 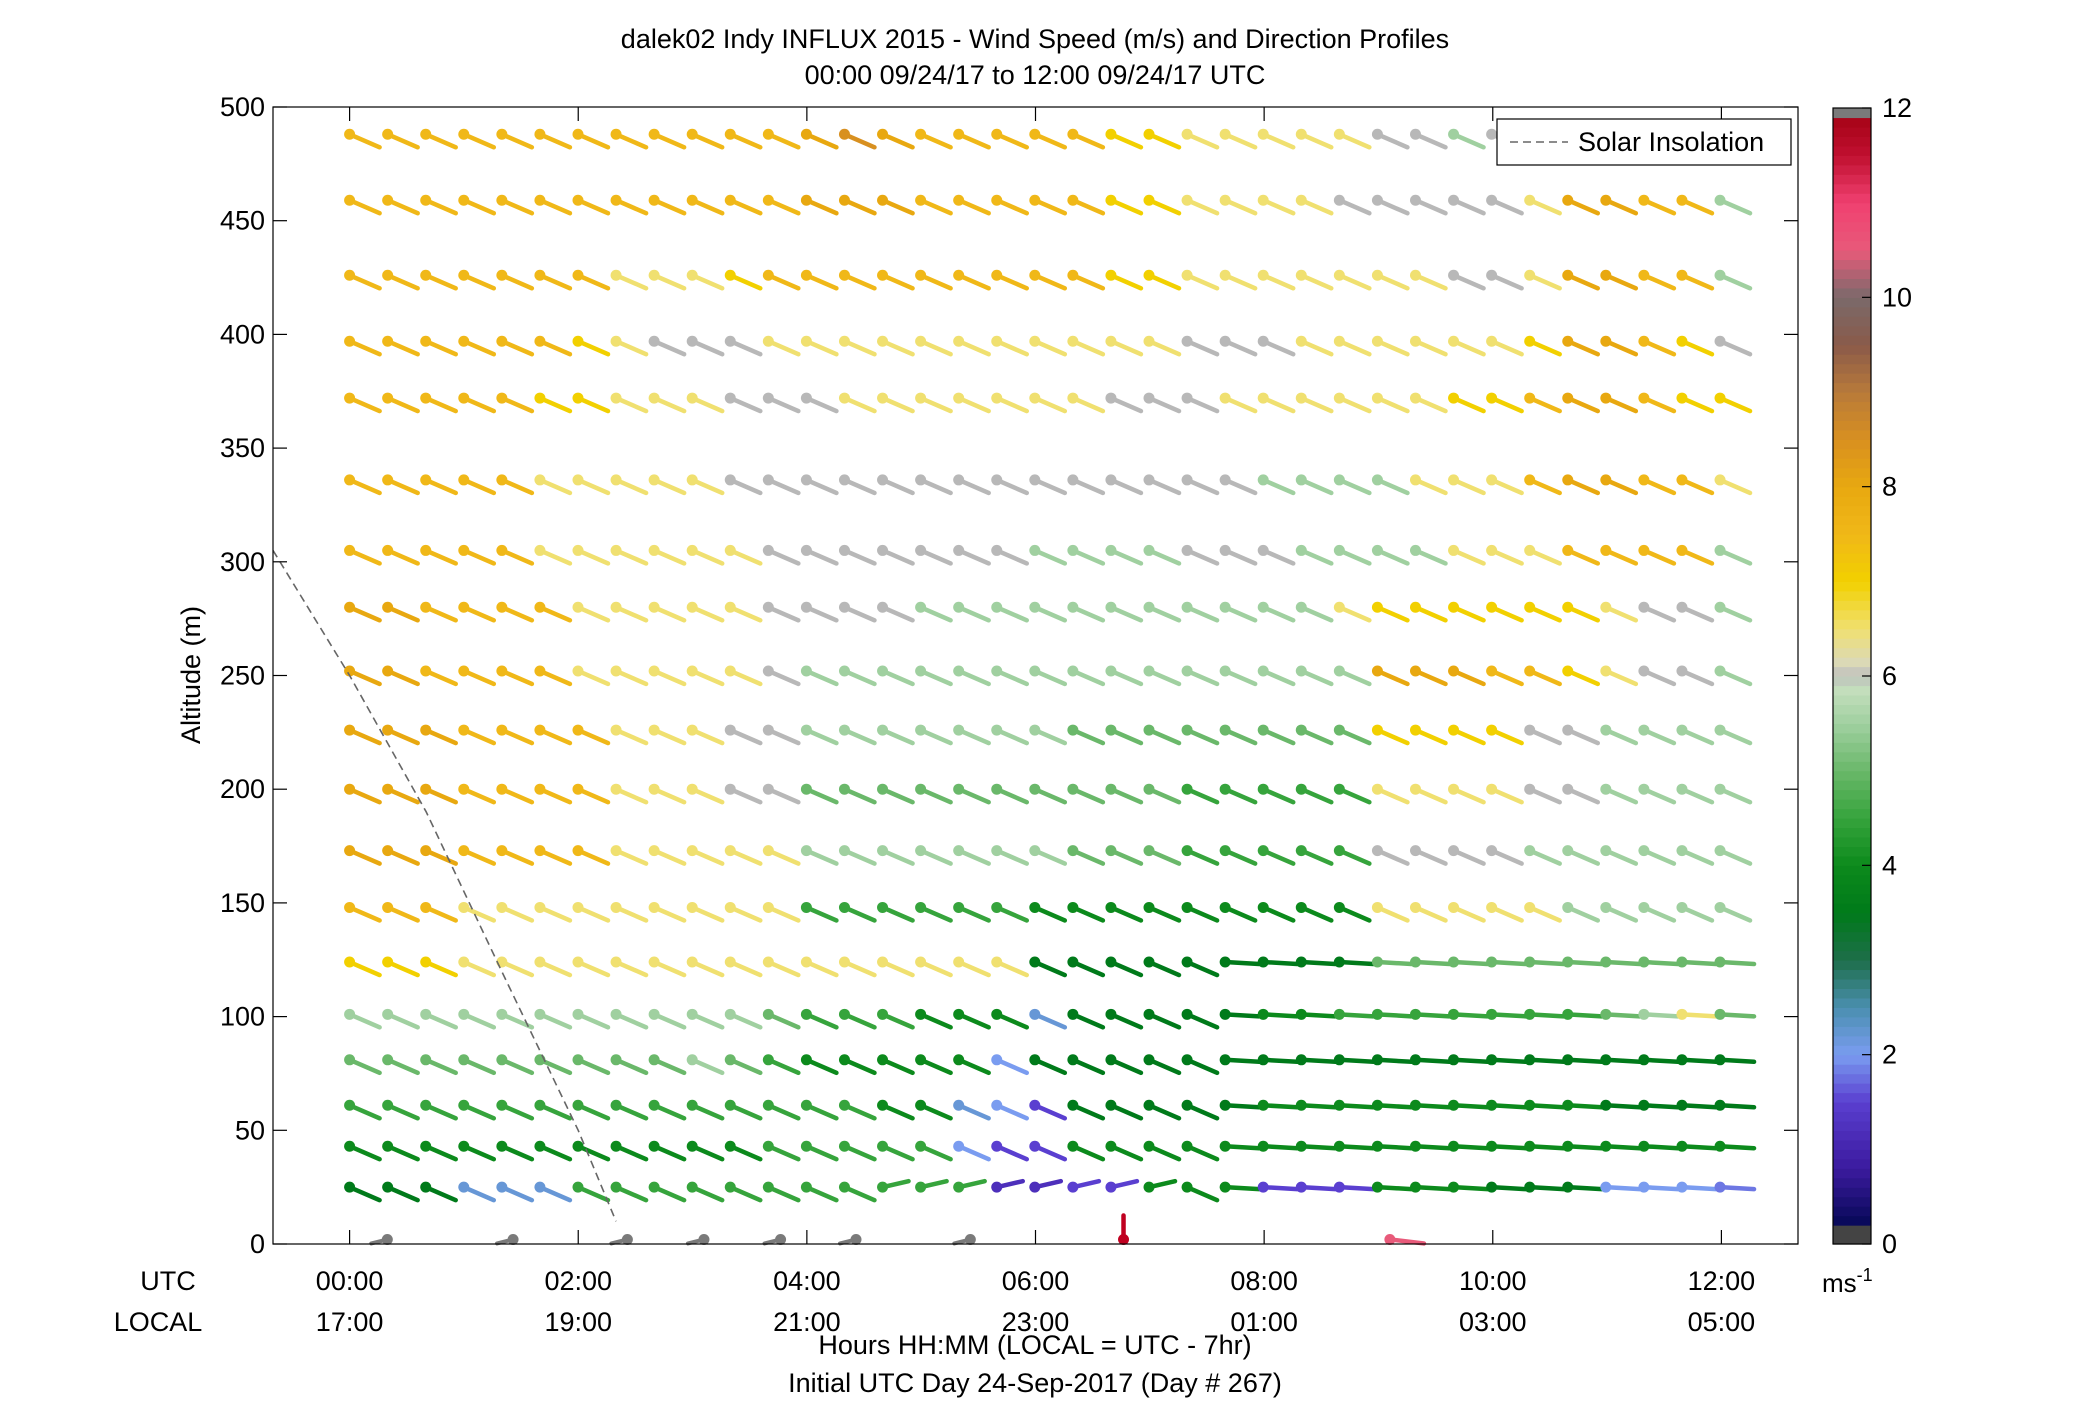 I want to click on colorbar-tick-label: 6, so click(x=1889, y=676).